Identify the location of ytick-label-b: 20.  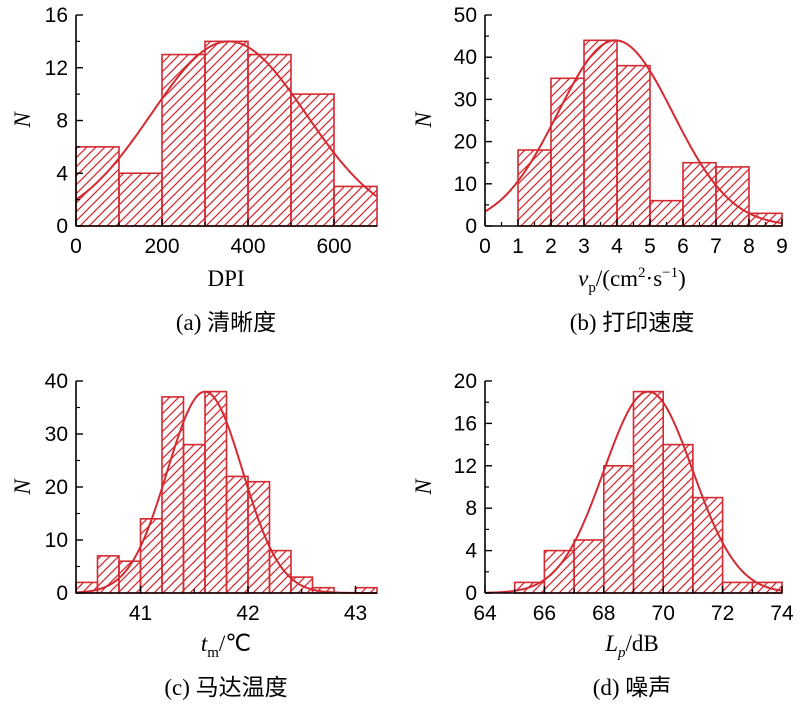
(465, 142).